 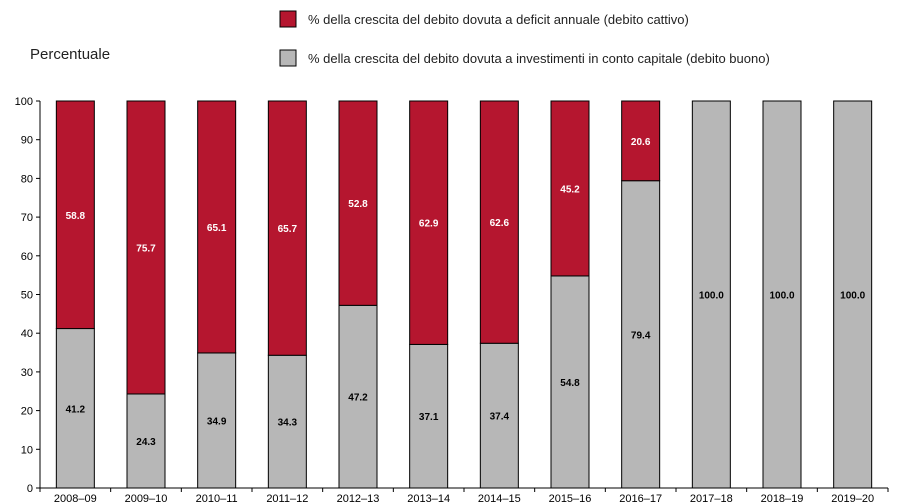 I want to click on data-label: 47.2, so click(x=358, y=398).